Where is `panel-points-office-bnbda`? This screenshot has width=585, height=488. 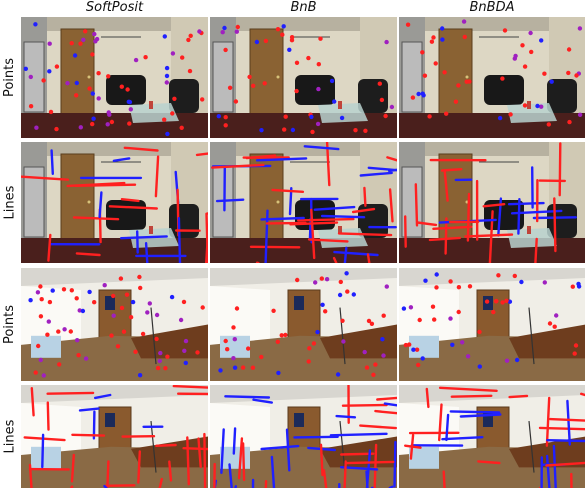
panel-points-office-bnbda is located at coordinates (492, 324).